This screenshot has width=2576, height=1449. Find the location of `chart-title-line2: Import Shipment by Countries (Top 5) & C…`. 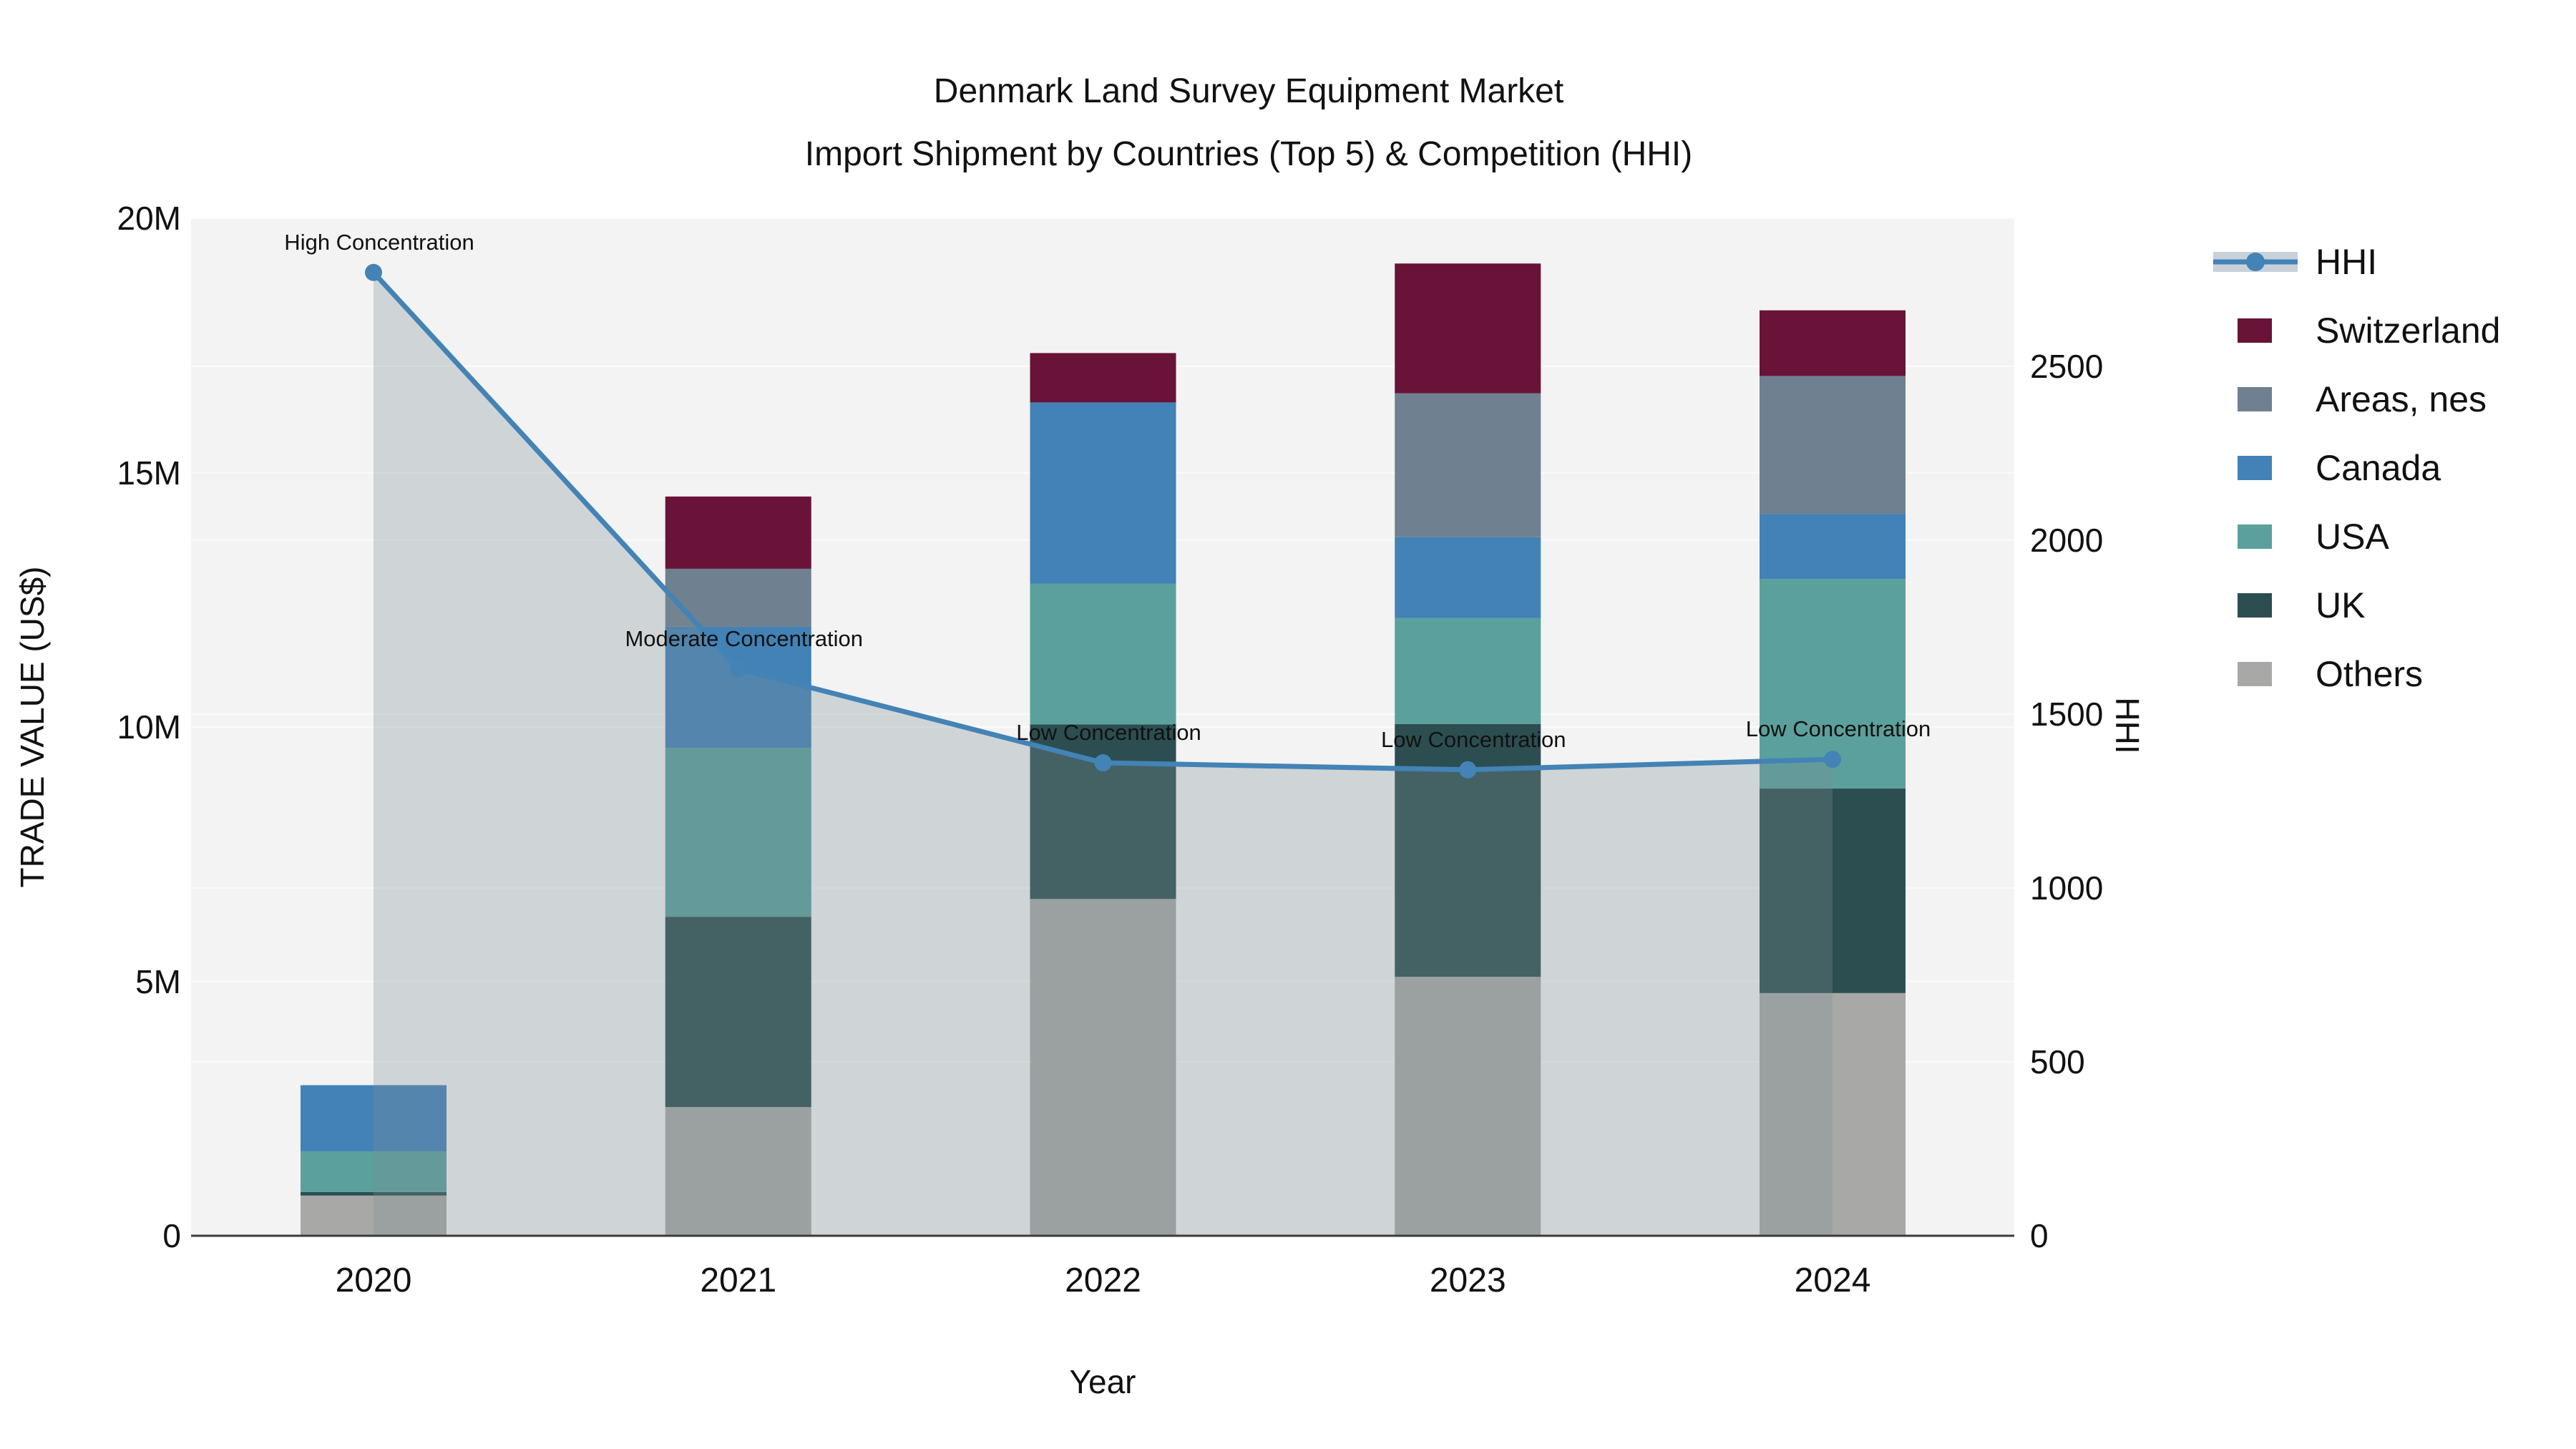

chart-title-line2: Import Shipment by Countries (Top 5) & C… is located at coordinates (1248, 154).